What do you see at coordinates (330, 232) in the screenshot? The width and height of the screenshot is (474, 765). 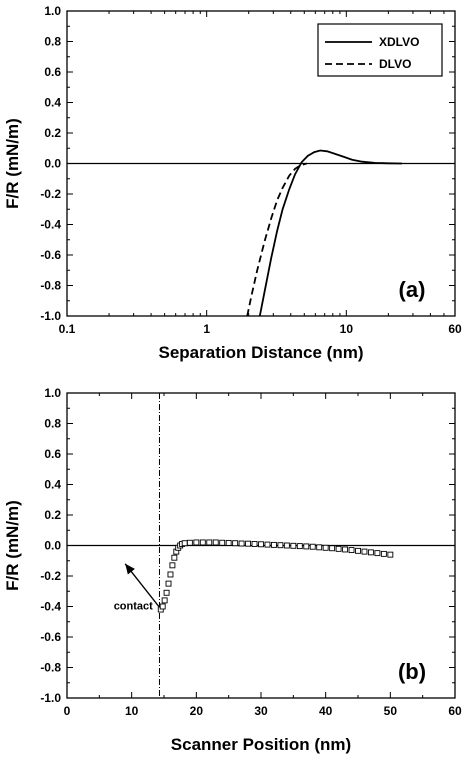 I see `series-line-xdlvo` at bounding box center [330, 232].